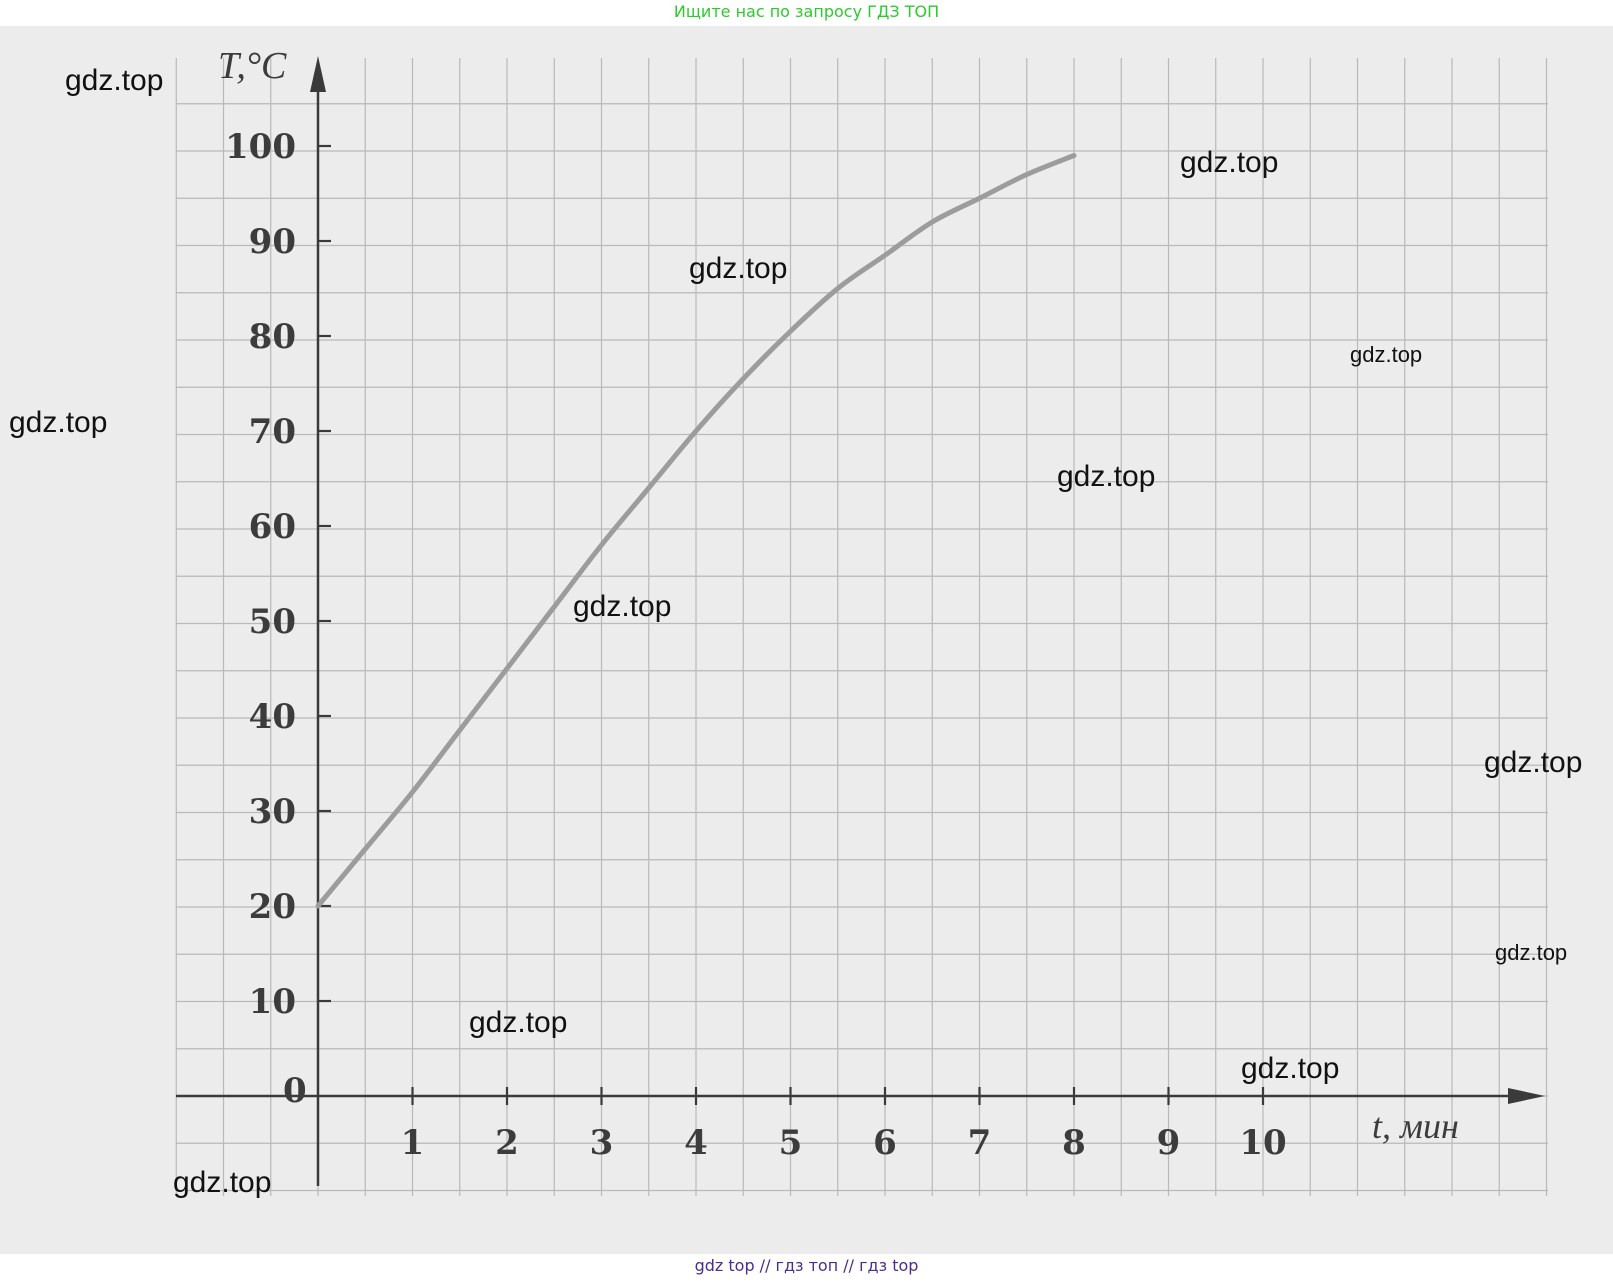 This screenshot has width=1613, height=1282. What do you see at coordinates (272, 1002) in the screenshot?
I see `y-tick-label: 10` at bounding box center [272, 1002].